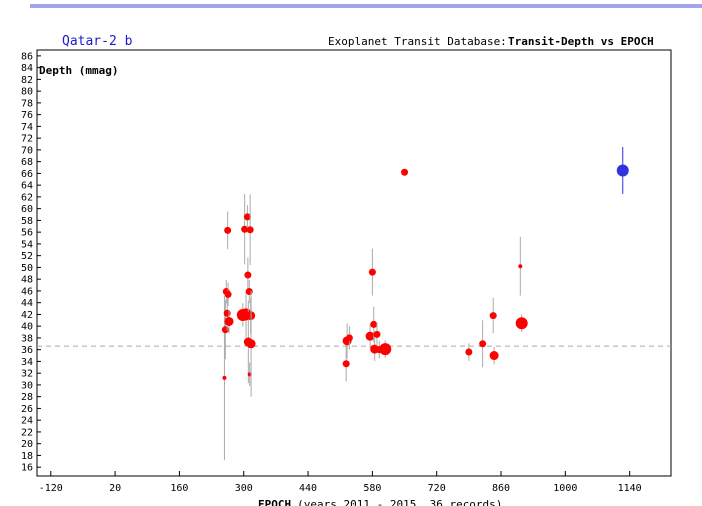 The image size is (702, 506). Describe the element at coordinates (27, 209) in the screenshot. I see `y-tick-label: 60` at that location.